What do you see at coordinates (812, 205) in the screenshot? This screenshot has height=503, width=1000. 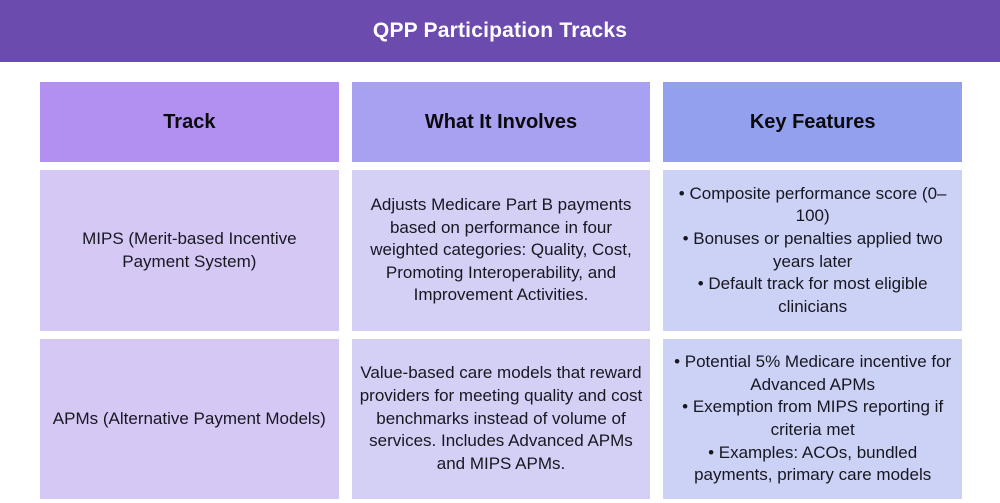 I see `mips-feature-item: Composite performance score (0–100)` at bounding box center [812, 205].